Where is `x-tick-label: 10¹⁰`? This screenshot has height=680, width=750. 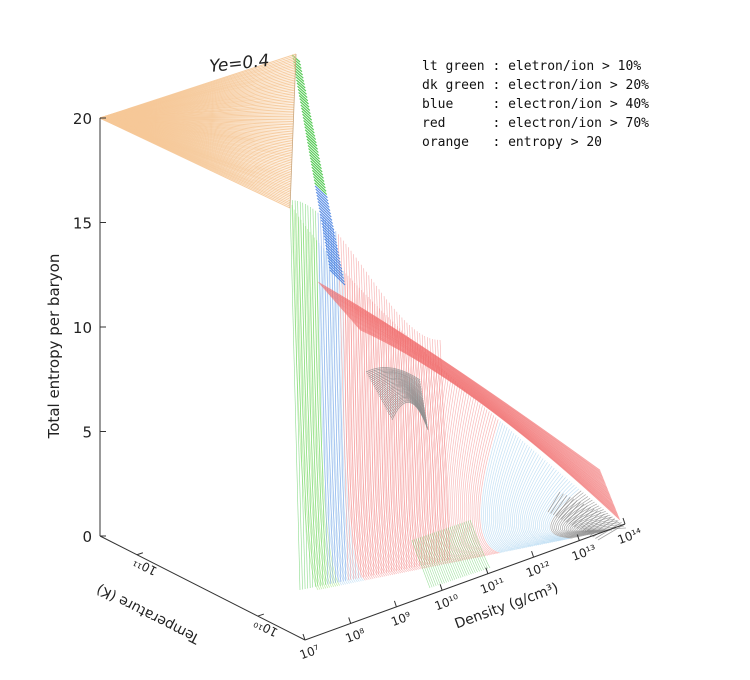
x-tick-label: 10¹⁰ is located at coordinates (447, 603).